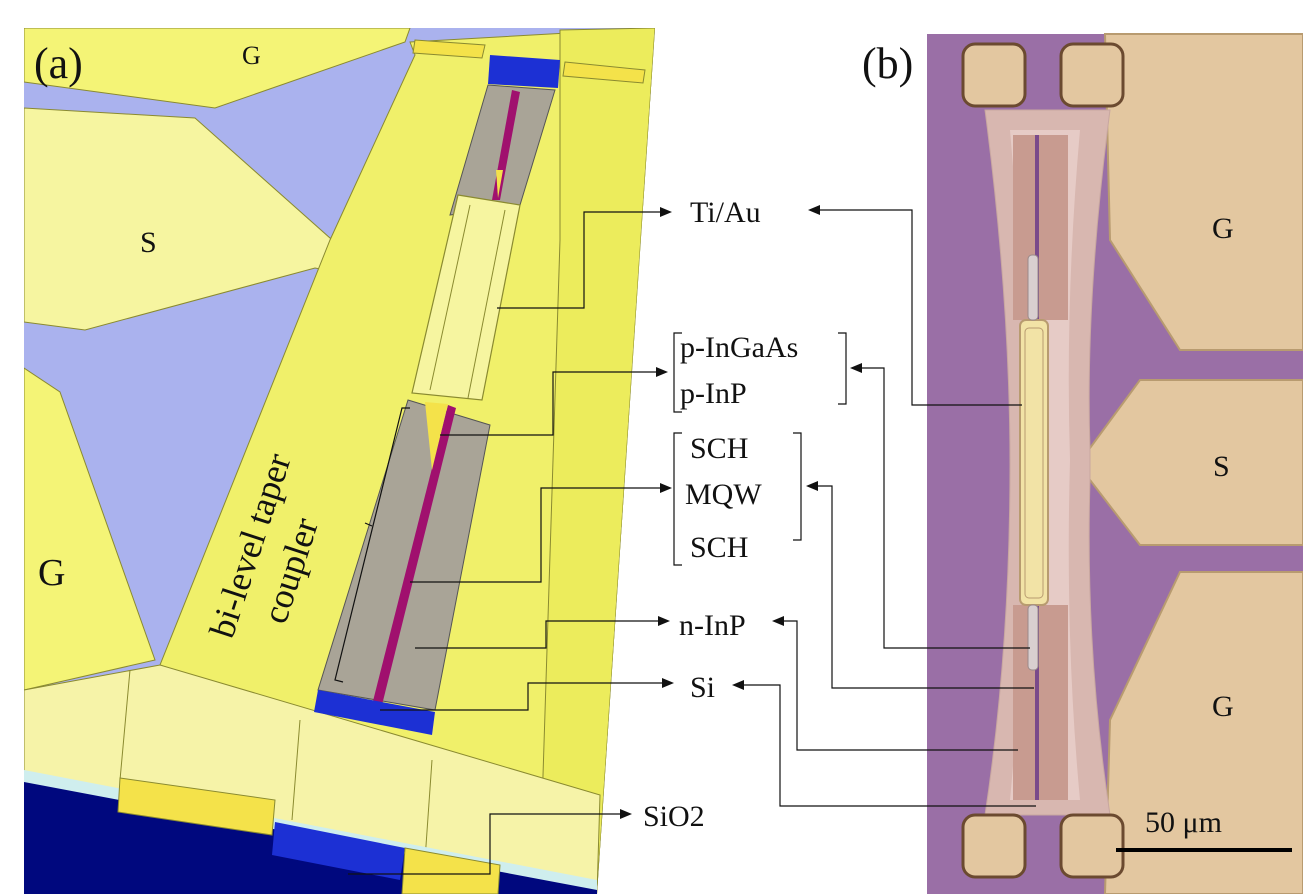  What do you see at coordinates (626, 814) in the screenshot?
I see `arrow-a-sio2` at bounding box center [626, 814].